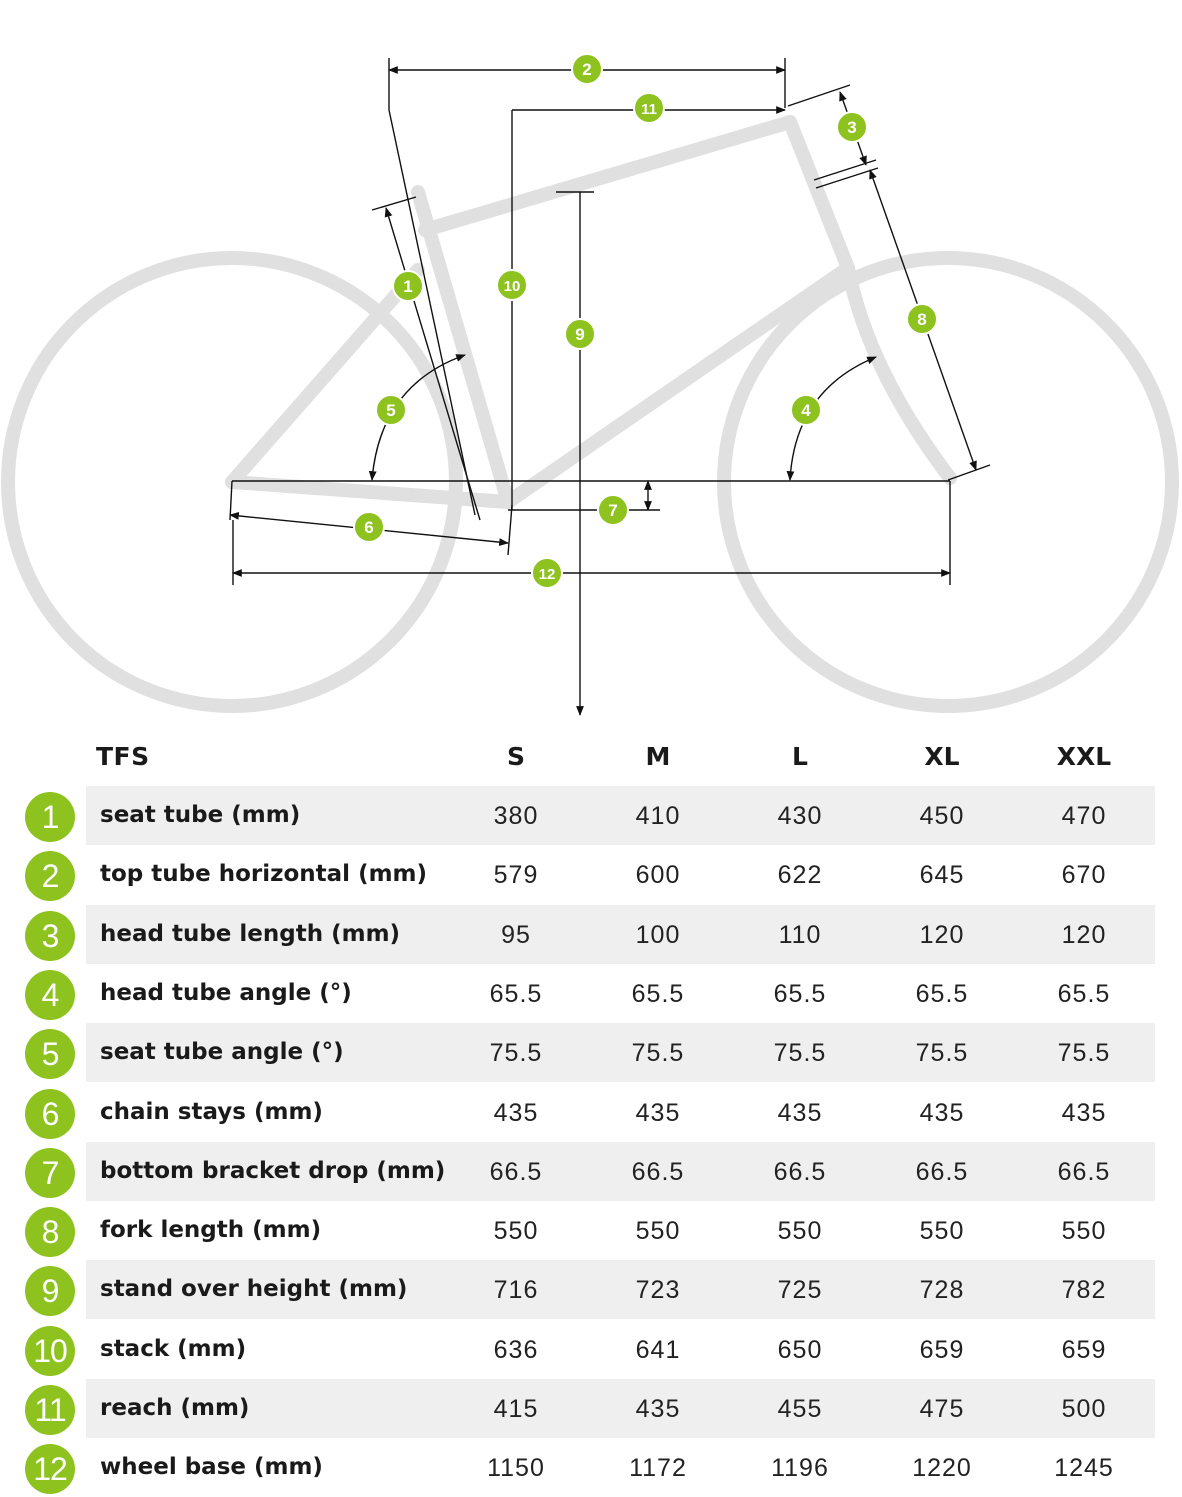 The width and height of the screenshot is (1182, 1497). I want to click on marker-11: 11, so click(649, 108).